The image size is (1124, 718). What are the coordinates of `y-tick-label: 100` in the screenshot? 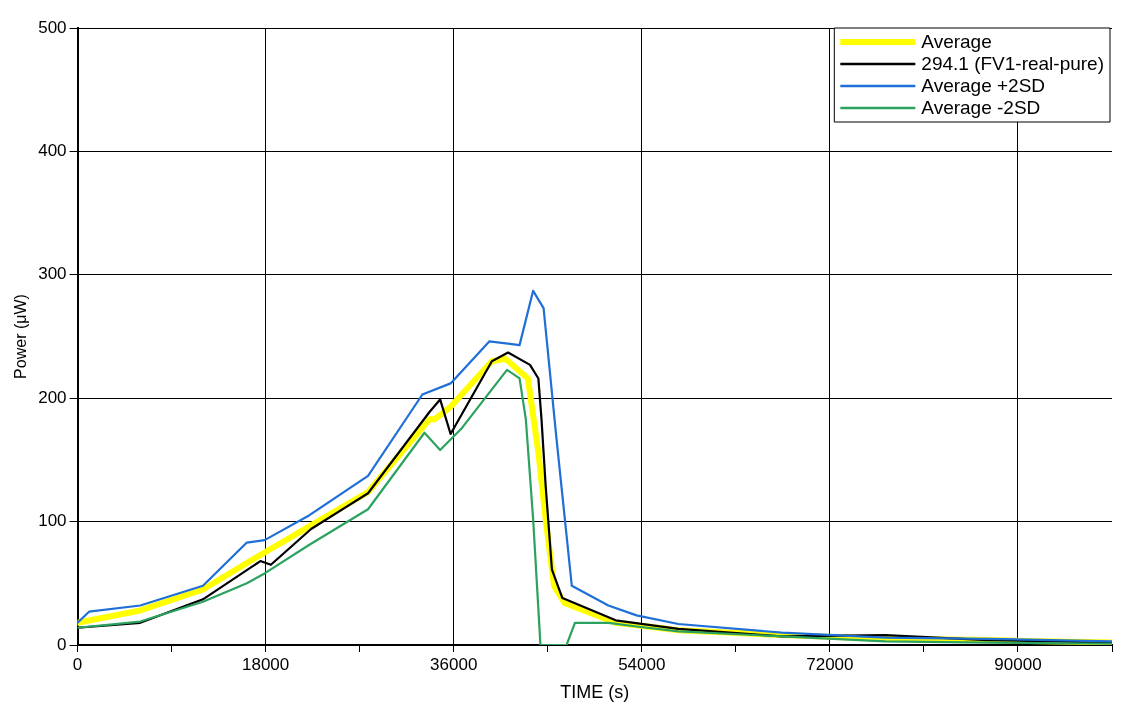 It's located at (52, 521).